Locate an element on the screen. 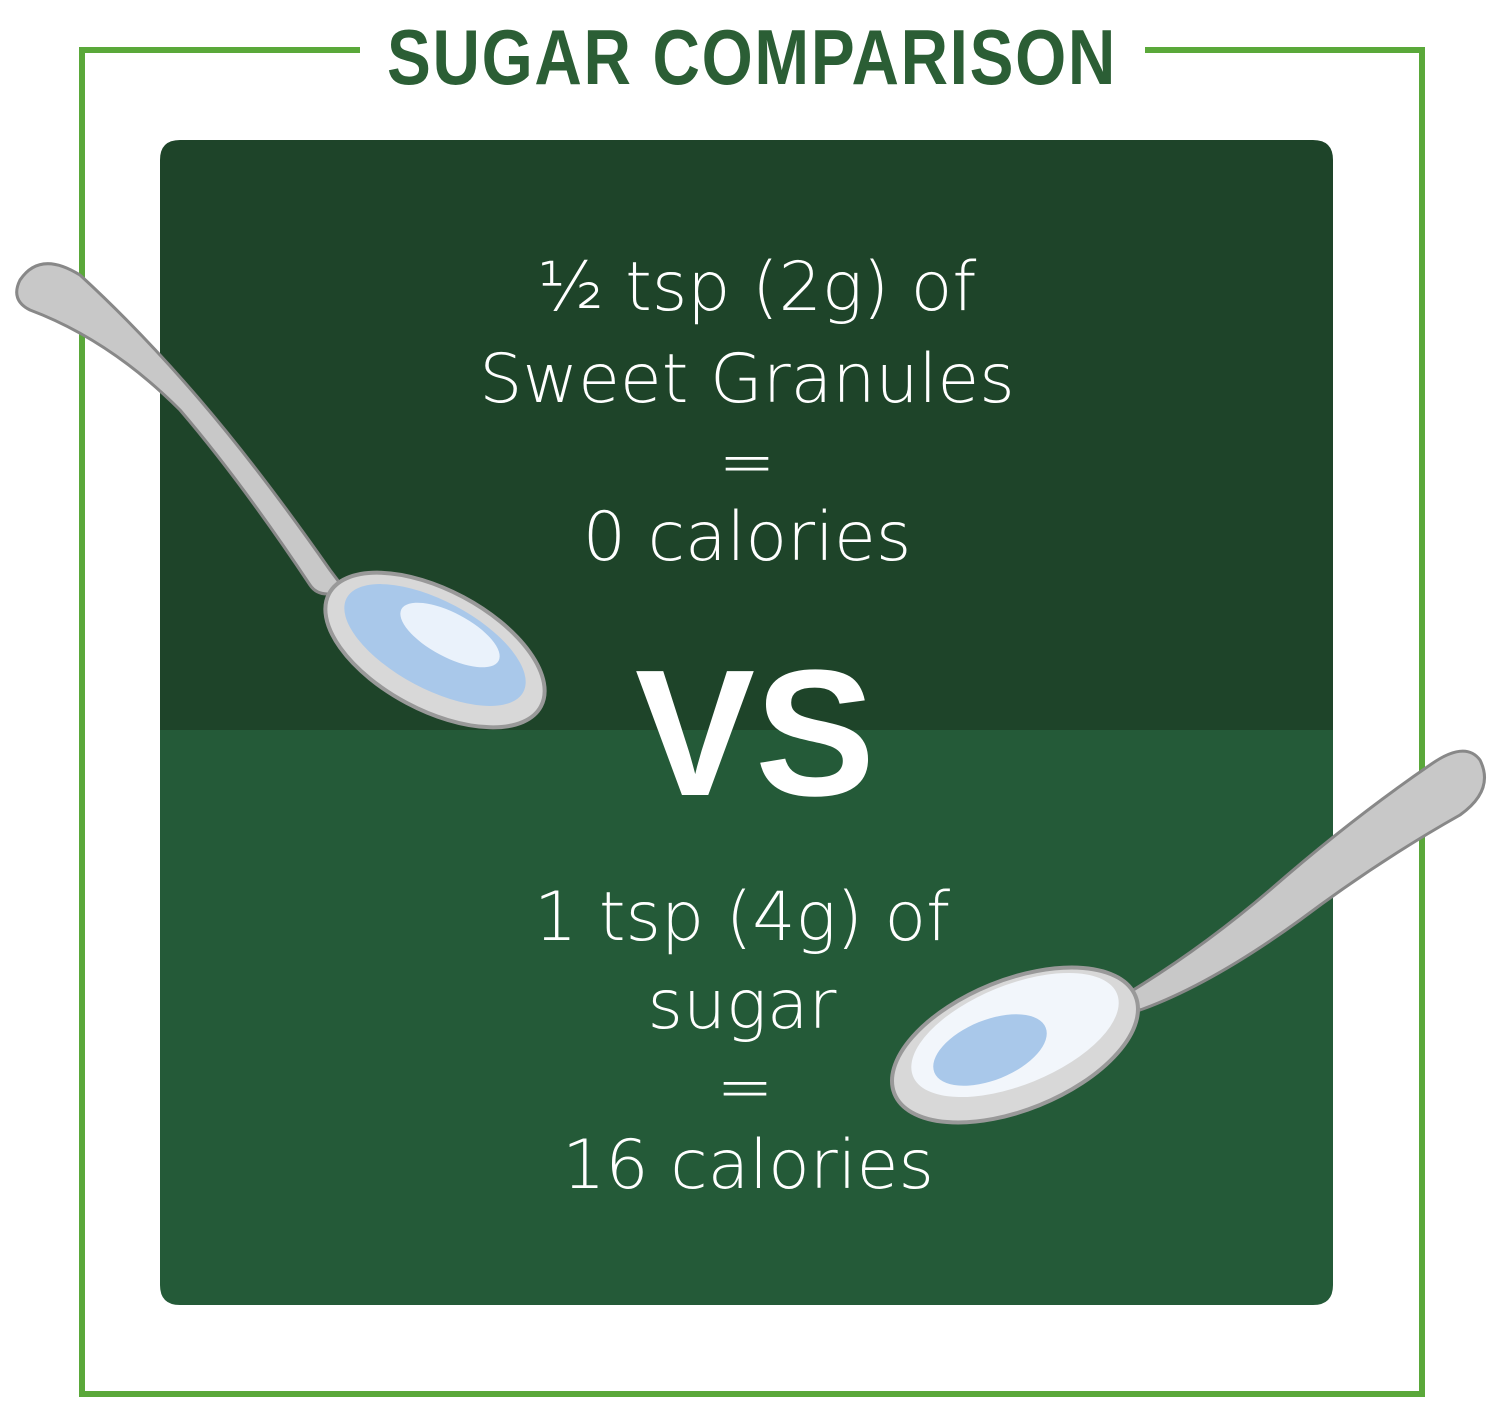 The width and height of the screenshot is (1498, 1410). title: SUGAR COMPARISON is located at coordinates (752, 57).